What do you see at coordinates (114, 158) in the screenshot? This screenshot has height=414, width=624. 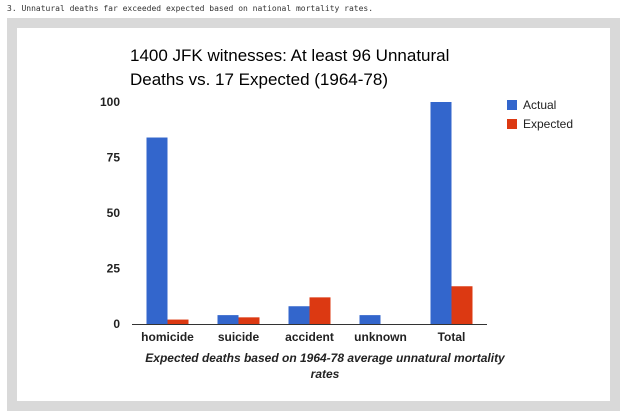 I see `y-tick-label: 75` at bounding box center [114, 158].